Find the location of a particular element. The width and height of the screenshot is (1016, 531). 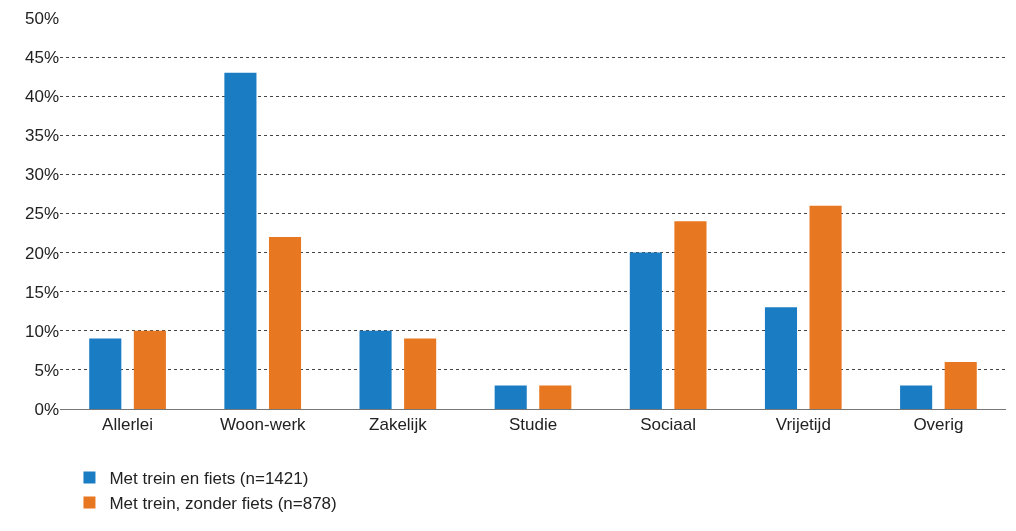

legend-label: Met trein en fiets (n=1421) is located at coordinates (209, 479).